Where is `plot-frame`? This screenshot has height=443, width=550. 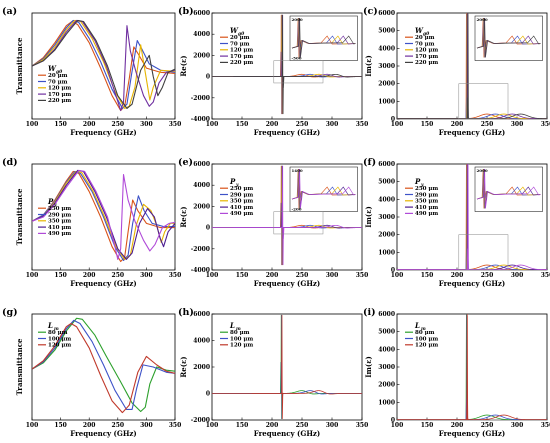
plot-frame is located at coordinates (287, 66).